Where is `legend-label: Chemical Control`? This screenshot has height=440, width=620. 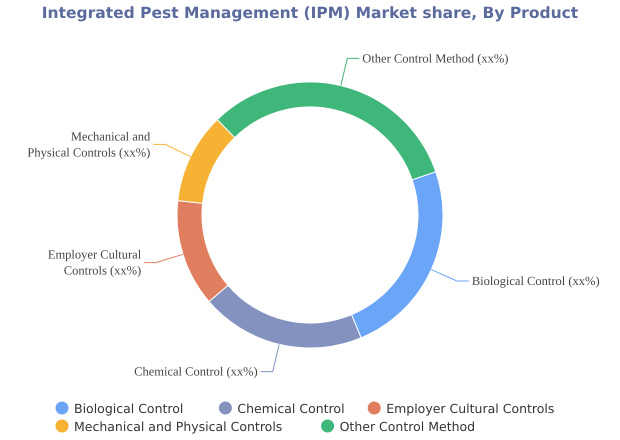 legend-label: Chemical Control is located at coordinates (291, 408).